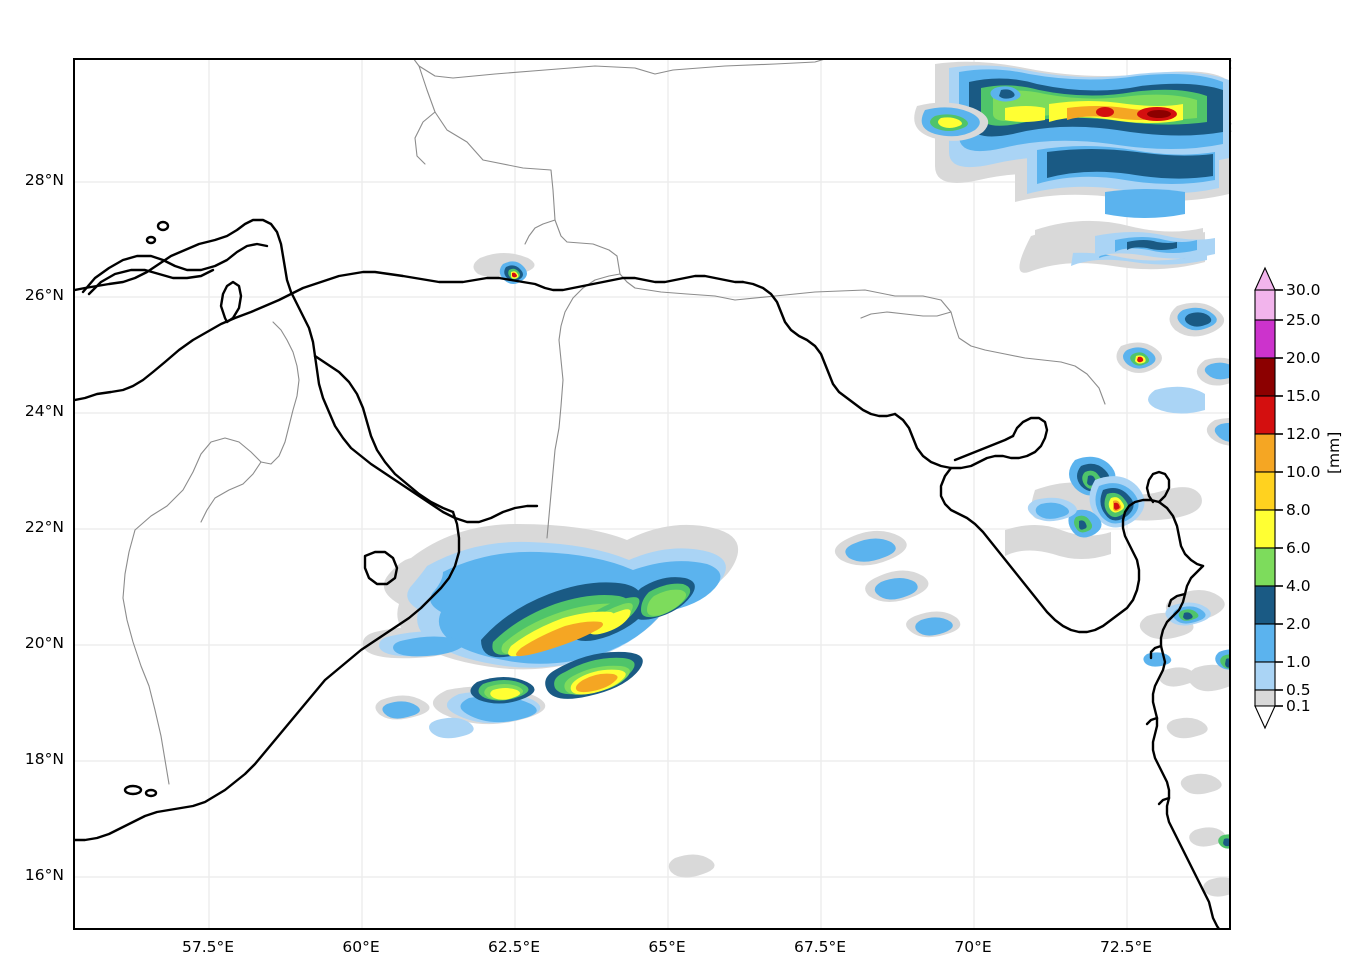 The height and width of the screenshot is (977, 1366). What do you see at coordinates (1298, 662) in the screenshot?
I see `cbar-tick-1: 1.0` at bounding box center [1298, 662].